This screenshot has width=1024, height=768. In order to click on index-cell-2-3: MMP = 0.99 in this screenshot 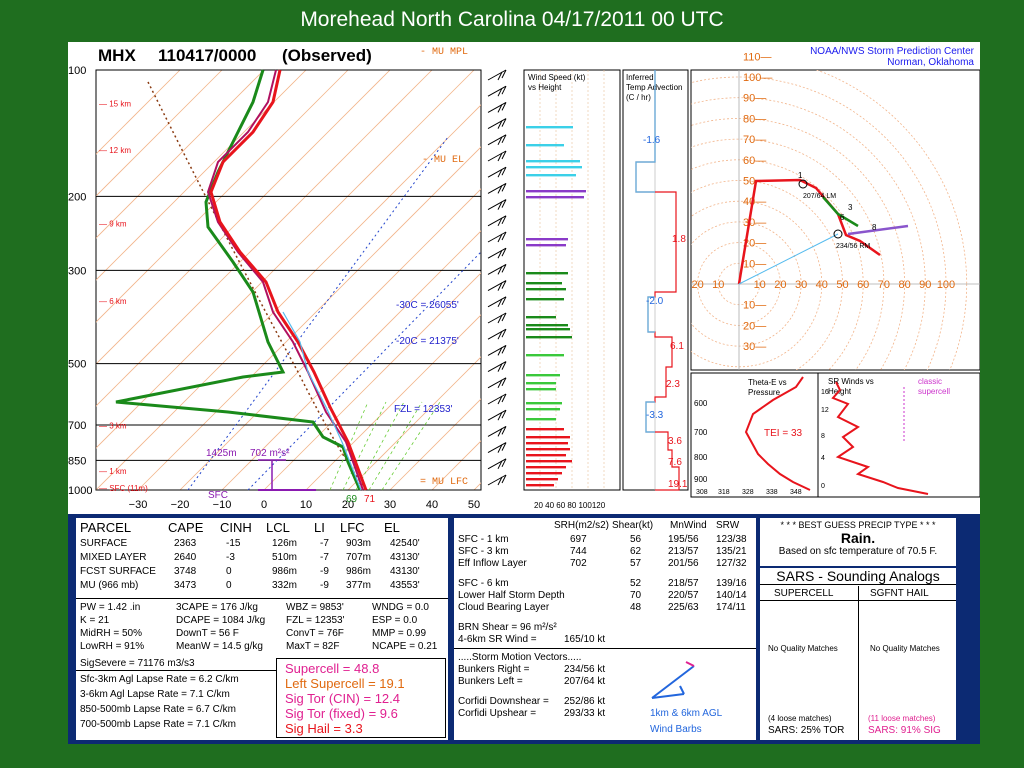, I will do `click(399, 633)`.